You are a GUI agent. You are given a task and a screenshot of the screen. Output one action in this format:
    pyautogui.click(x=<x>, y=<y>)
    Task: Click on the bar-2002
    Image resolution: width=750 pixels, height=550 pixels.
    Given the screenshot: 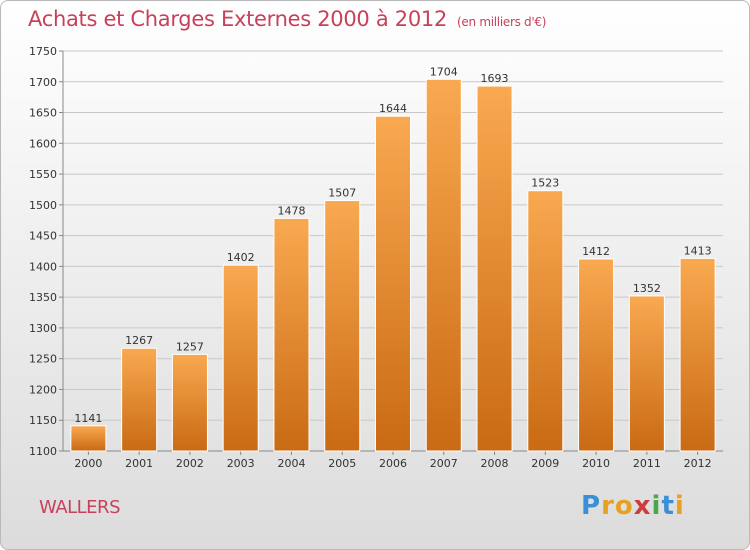 What is the action you would take?
    pyautogui.click(x=189, y=402)
    